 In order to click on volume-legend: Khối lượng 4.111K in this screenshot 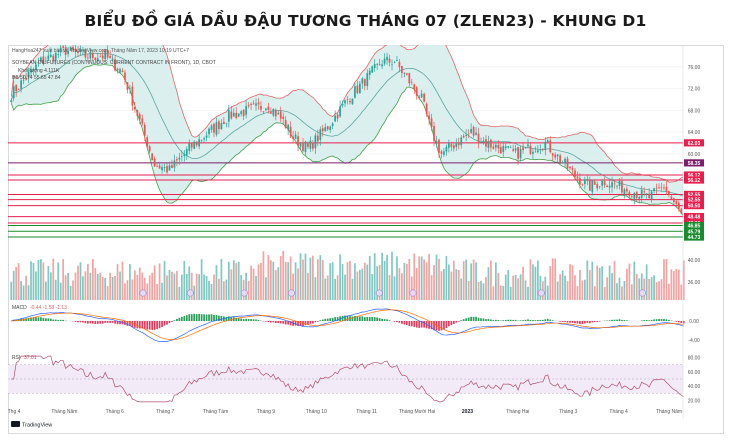, I will do `click(39, 71)`.